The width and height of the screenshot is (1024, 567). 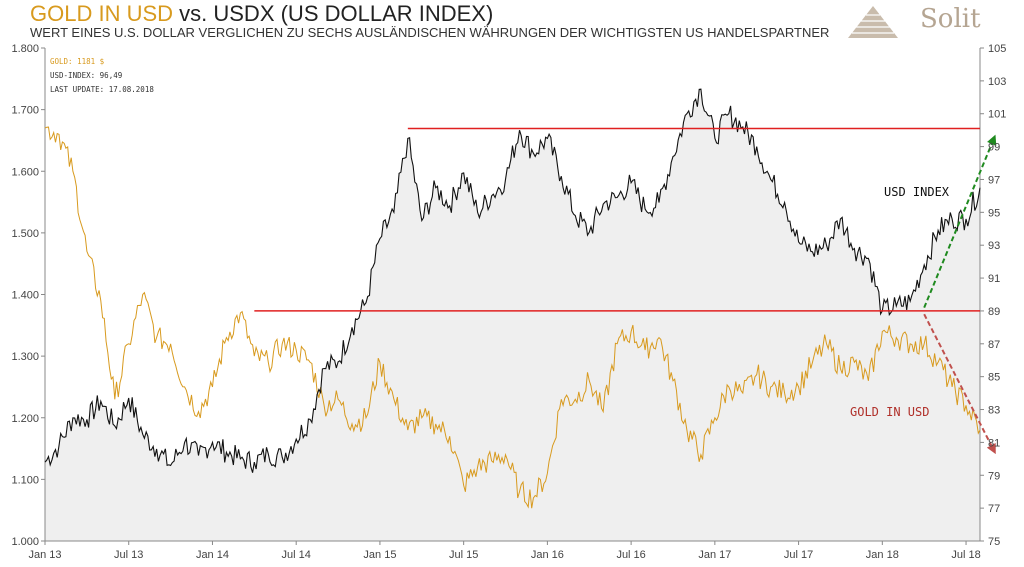 I want to click on left-tick-label: 1.400, so click(x=25, y=296).